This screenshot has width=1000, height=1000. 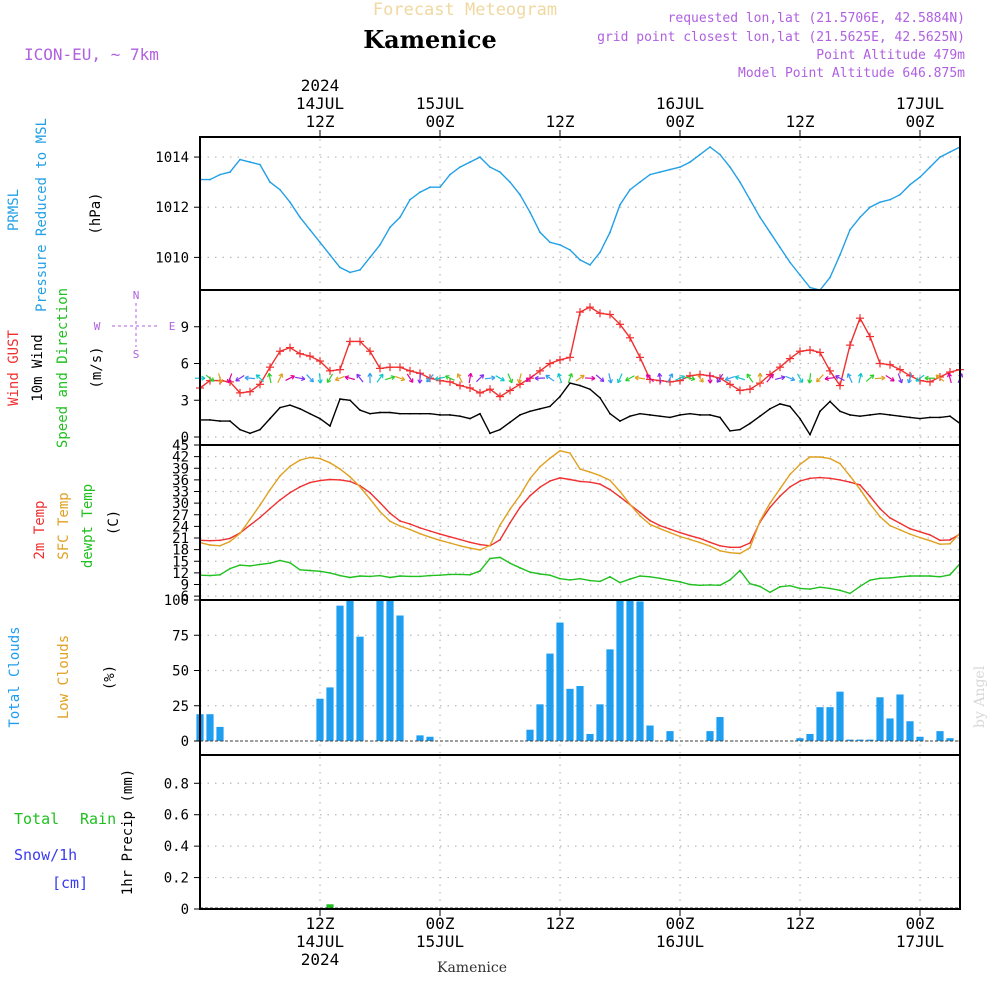 What do you see at coordinates (135, 325) in the screenshot?
I see `compass-legend: N S W E` at bounding box center [135, 325].